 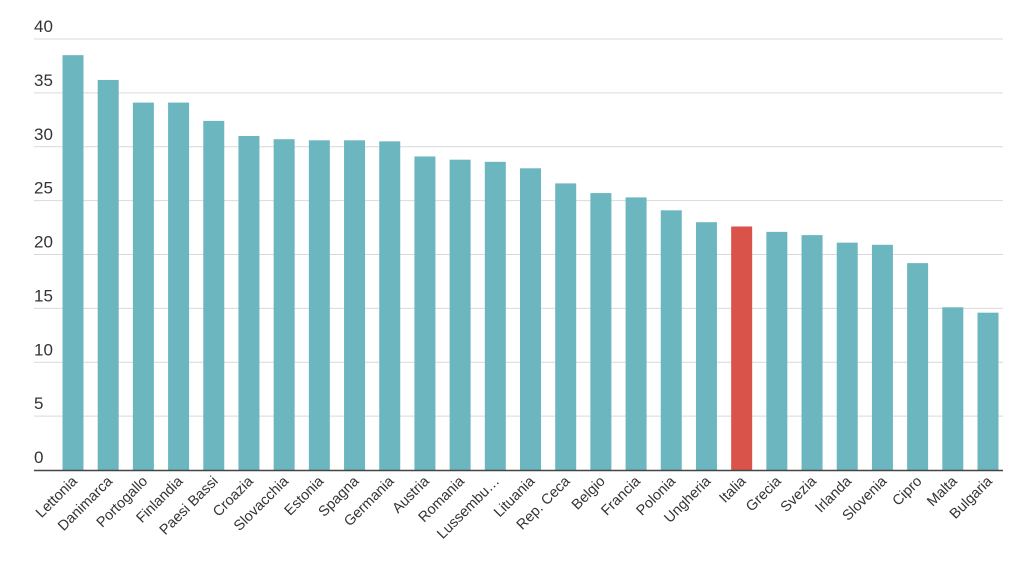 What do you see at coordinates (355, 305) in the screenshot?
I see `bar-spagna` at bounding box center [355, 305].